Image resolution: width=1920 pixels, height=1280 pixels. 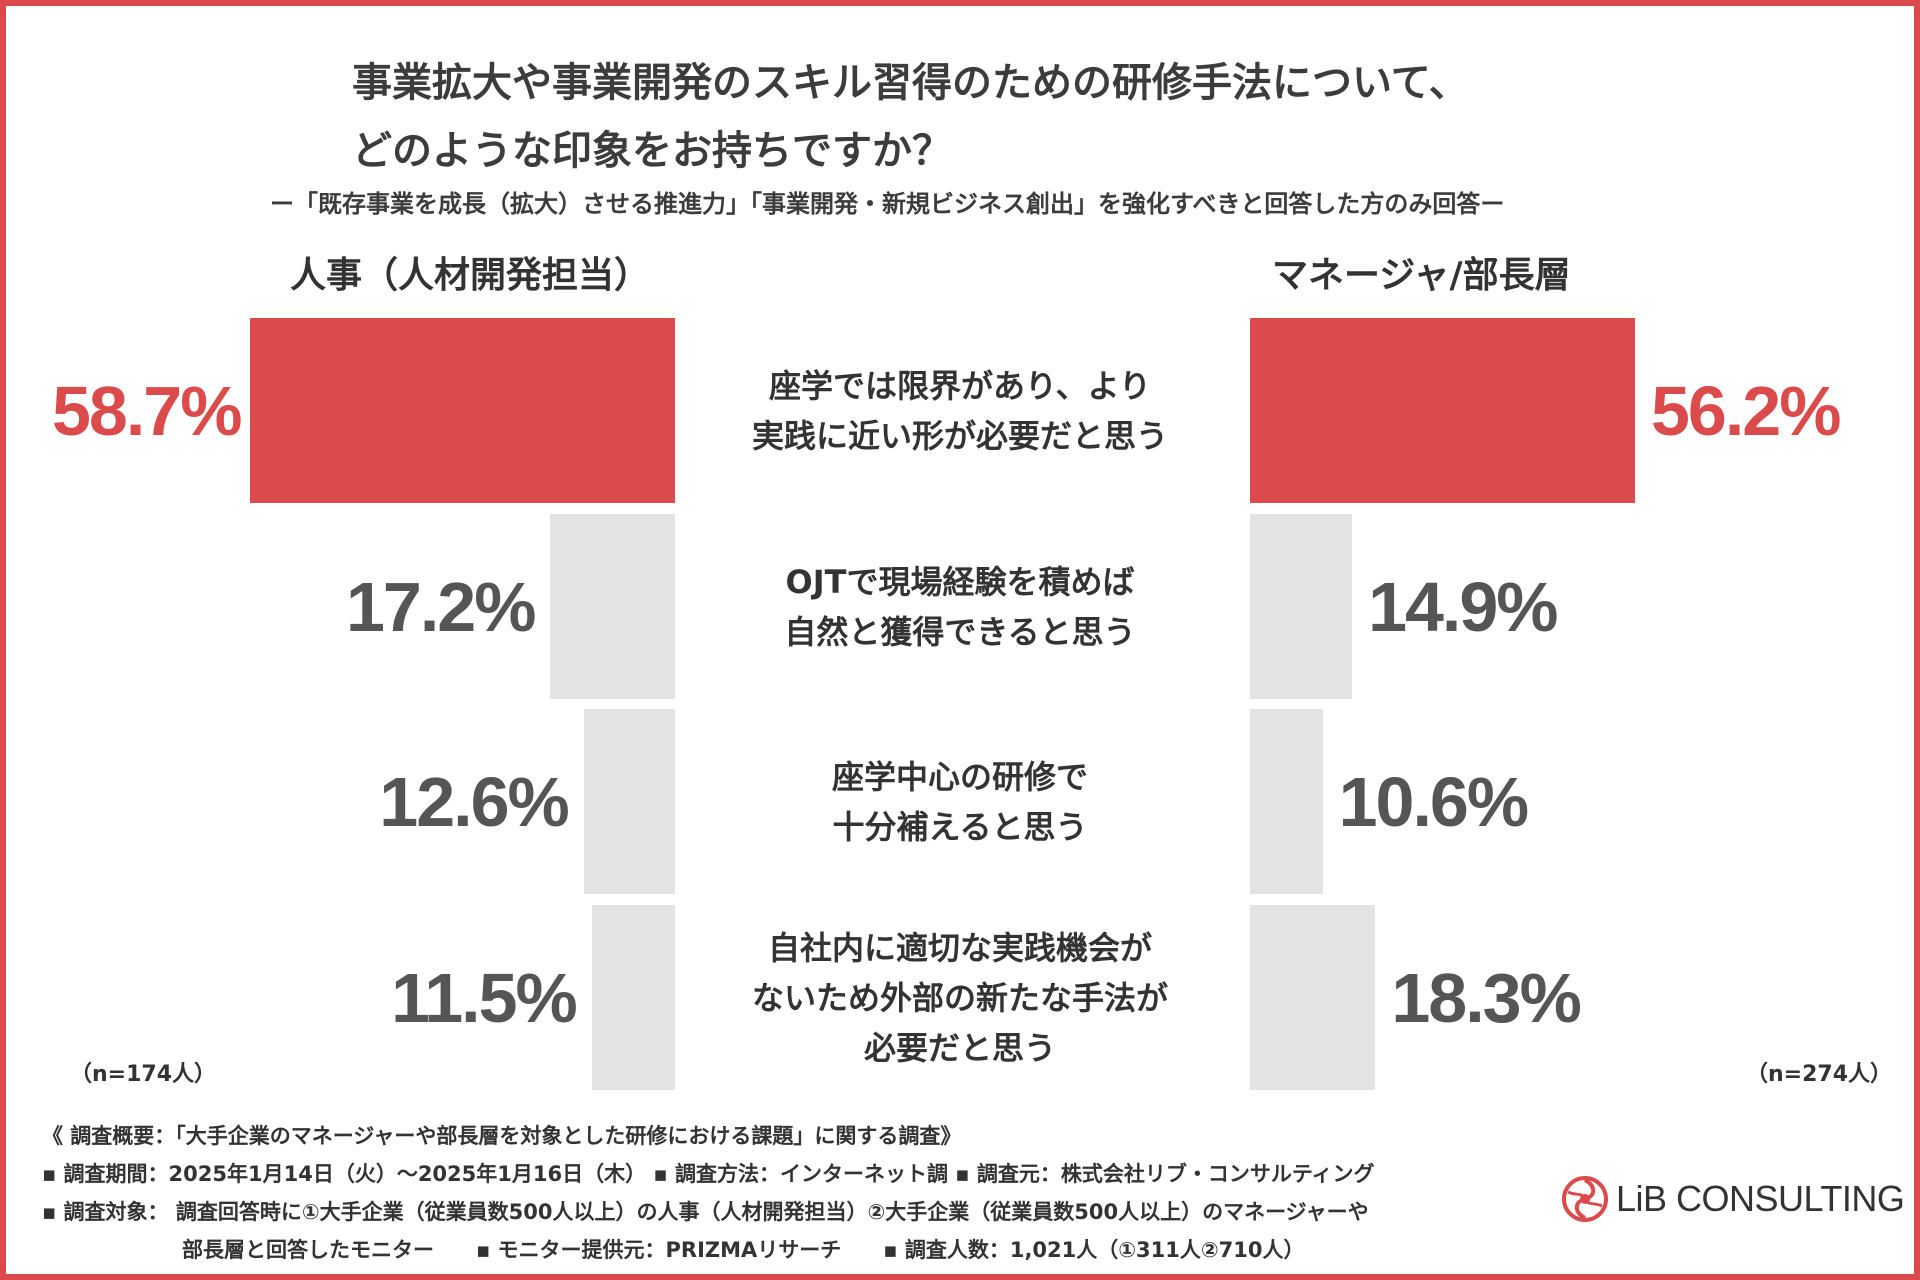 I want to click on category-label-line: ないため外部の新たな手法が, so click(x=959, y=997).